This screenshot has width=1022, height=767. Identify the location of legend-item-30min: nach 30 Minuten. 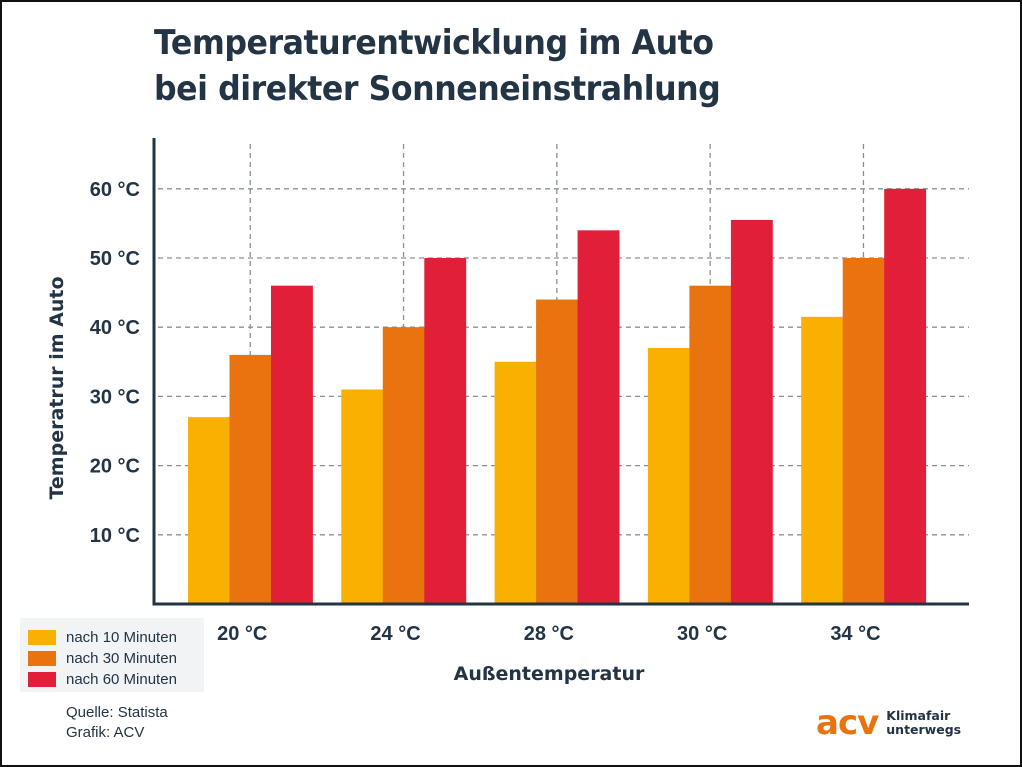
(102, 658).